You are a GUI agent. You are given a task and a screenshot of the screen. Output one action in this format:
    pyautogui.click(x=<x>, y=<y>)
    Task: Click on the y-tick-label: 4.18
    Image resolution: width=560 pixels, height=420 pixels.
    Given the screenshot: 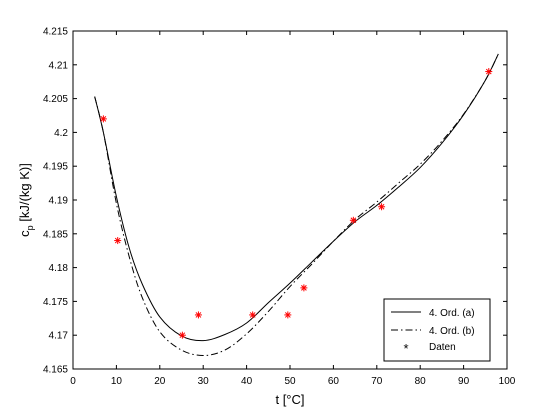 What is the action you would take?
    pyautogui.click(x=59, y=268)
    